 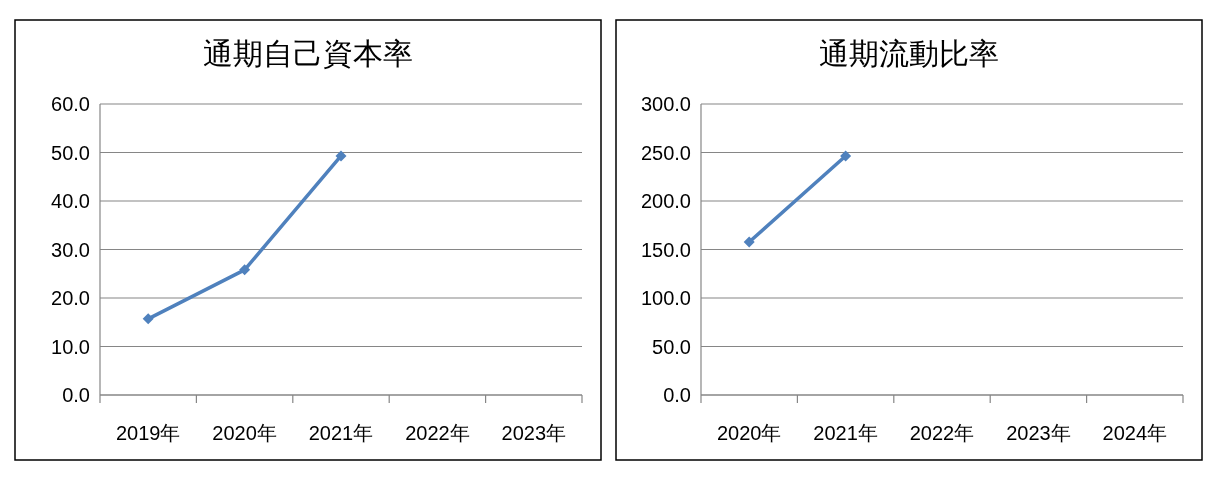 I want to click on y-tick-label: 150.0, so click(x=665, y=249).